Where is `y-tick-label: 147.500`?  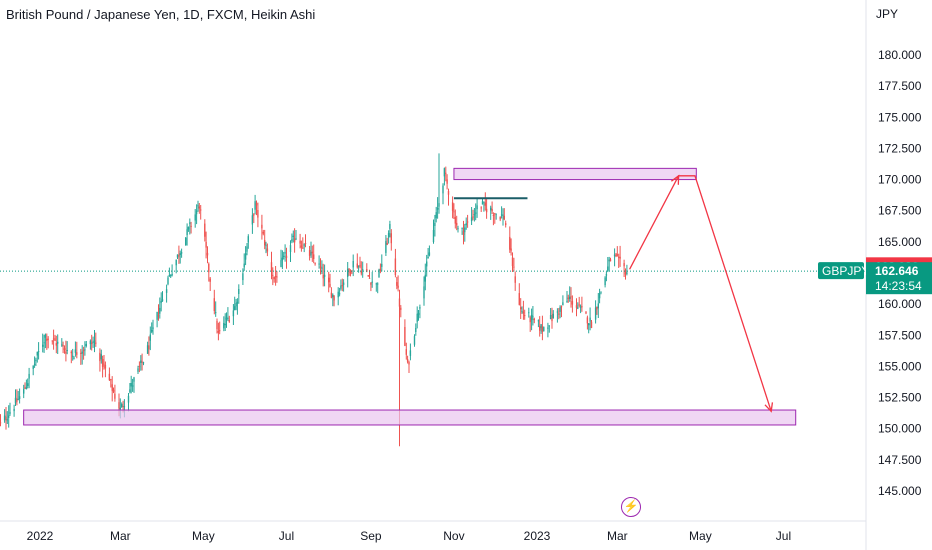
y-tick-label: 147.500 is located at coordinates (900, 460).